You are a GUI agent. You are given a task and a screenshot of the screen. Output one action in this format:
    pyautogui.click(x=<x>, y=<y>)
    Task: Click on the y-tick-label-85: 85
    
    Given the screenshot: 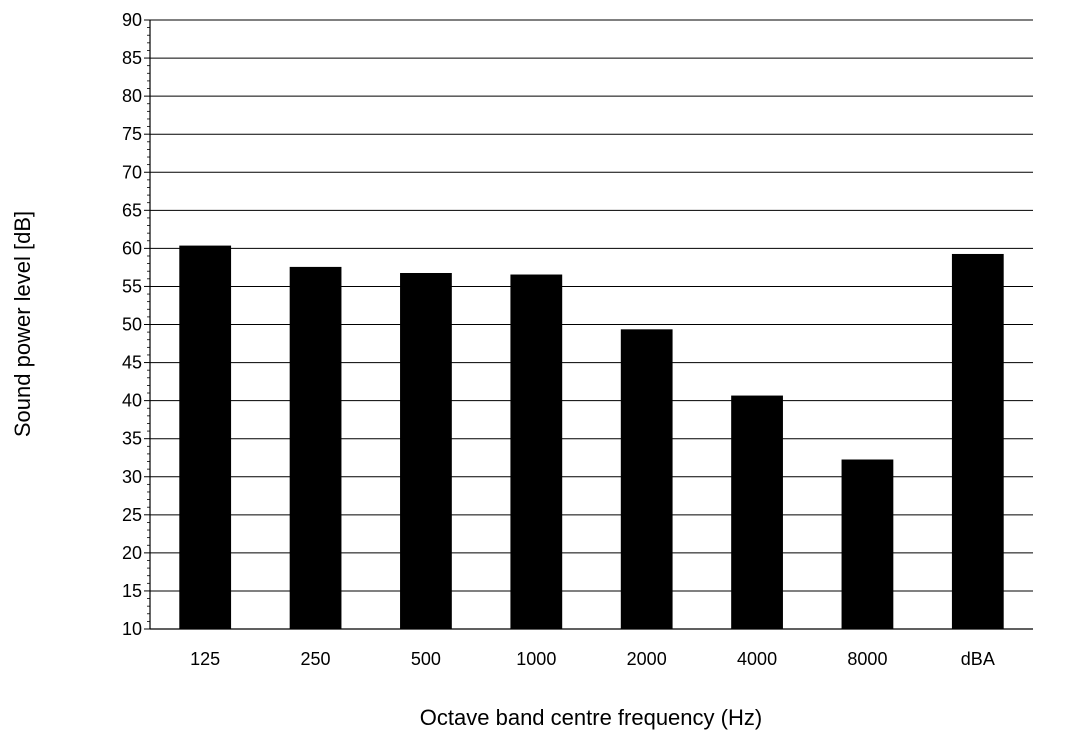 What is the action you would take?
    pyautogui.click(x=132, y=58)
    